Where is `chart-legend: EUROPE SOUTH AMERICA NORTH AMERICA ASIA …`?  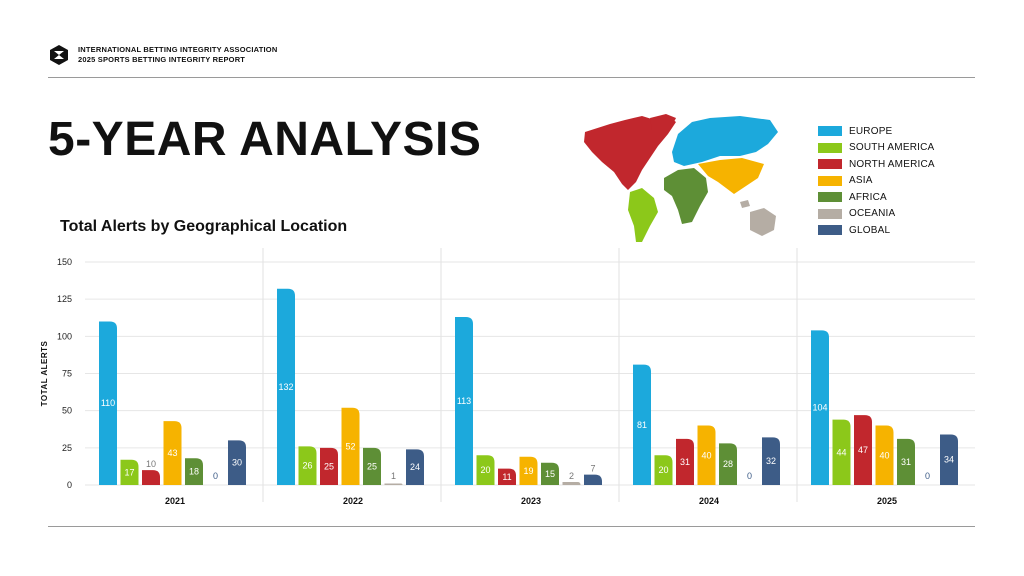
chart-legend: EUROPE SOUTH AMERICA NORTH AMERICA ASIA … is located at coordinates (876, 181).